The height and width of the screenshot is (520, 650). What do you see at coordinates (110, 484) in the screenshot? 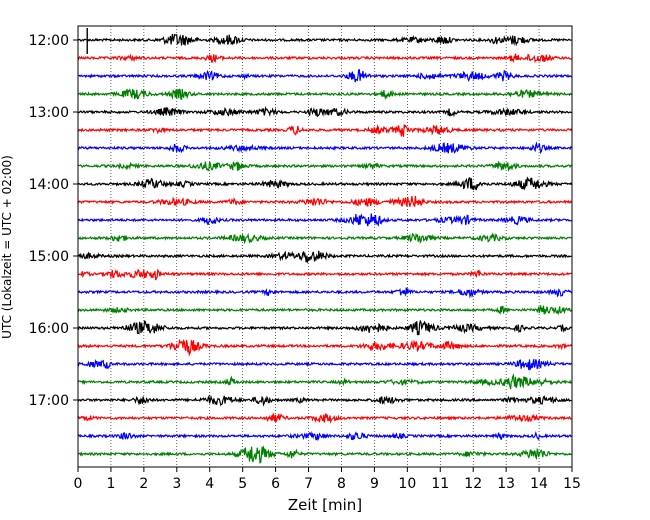
I see `x-tick-label: 1` at bounding box center [110, 484].